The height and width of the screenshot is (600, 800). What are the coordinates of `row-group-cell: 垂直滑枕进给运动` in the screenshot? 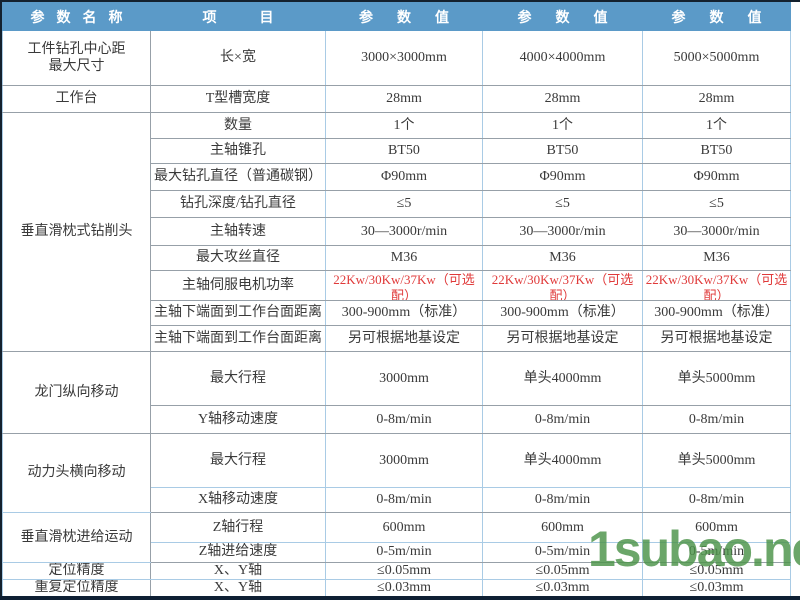 It's located at (76, 537).